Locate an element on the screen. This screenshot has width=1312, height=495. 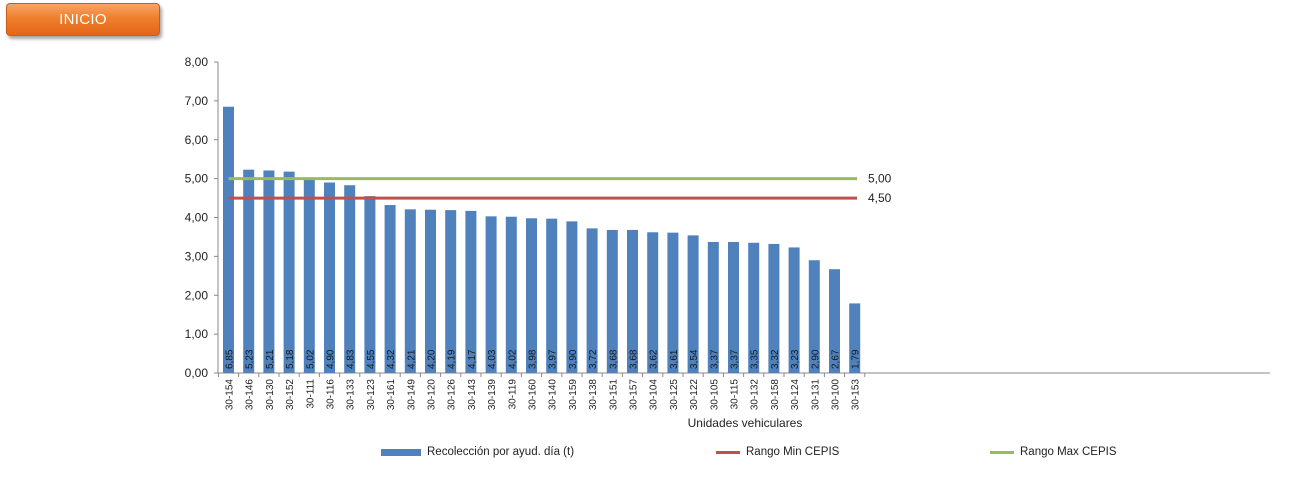
legend-label-max: Rango Max CEPIS is located at coordinates (1068, 452).